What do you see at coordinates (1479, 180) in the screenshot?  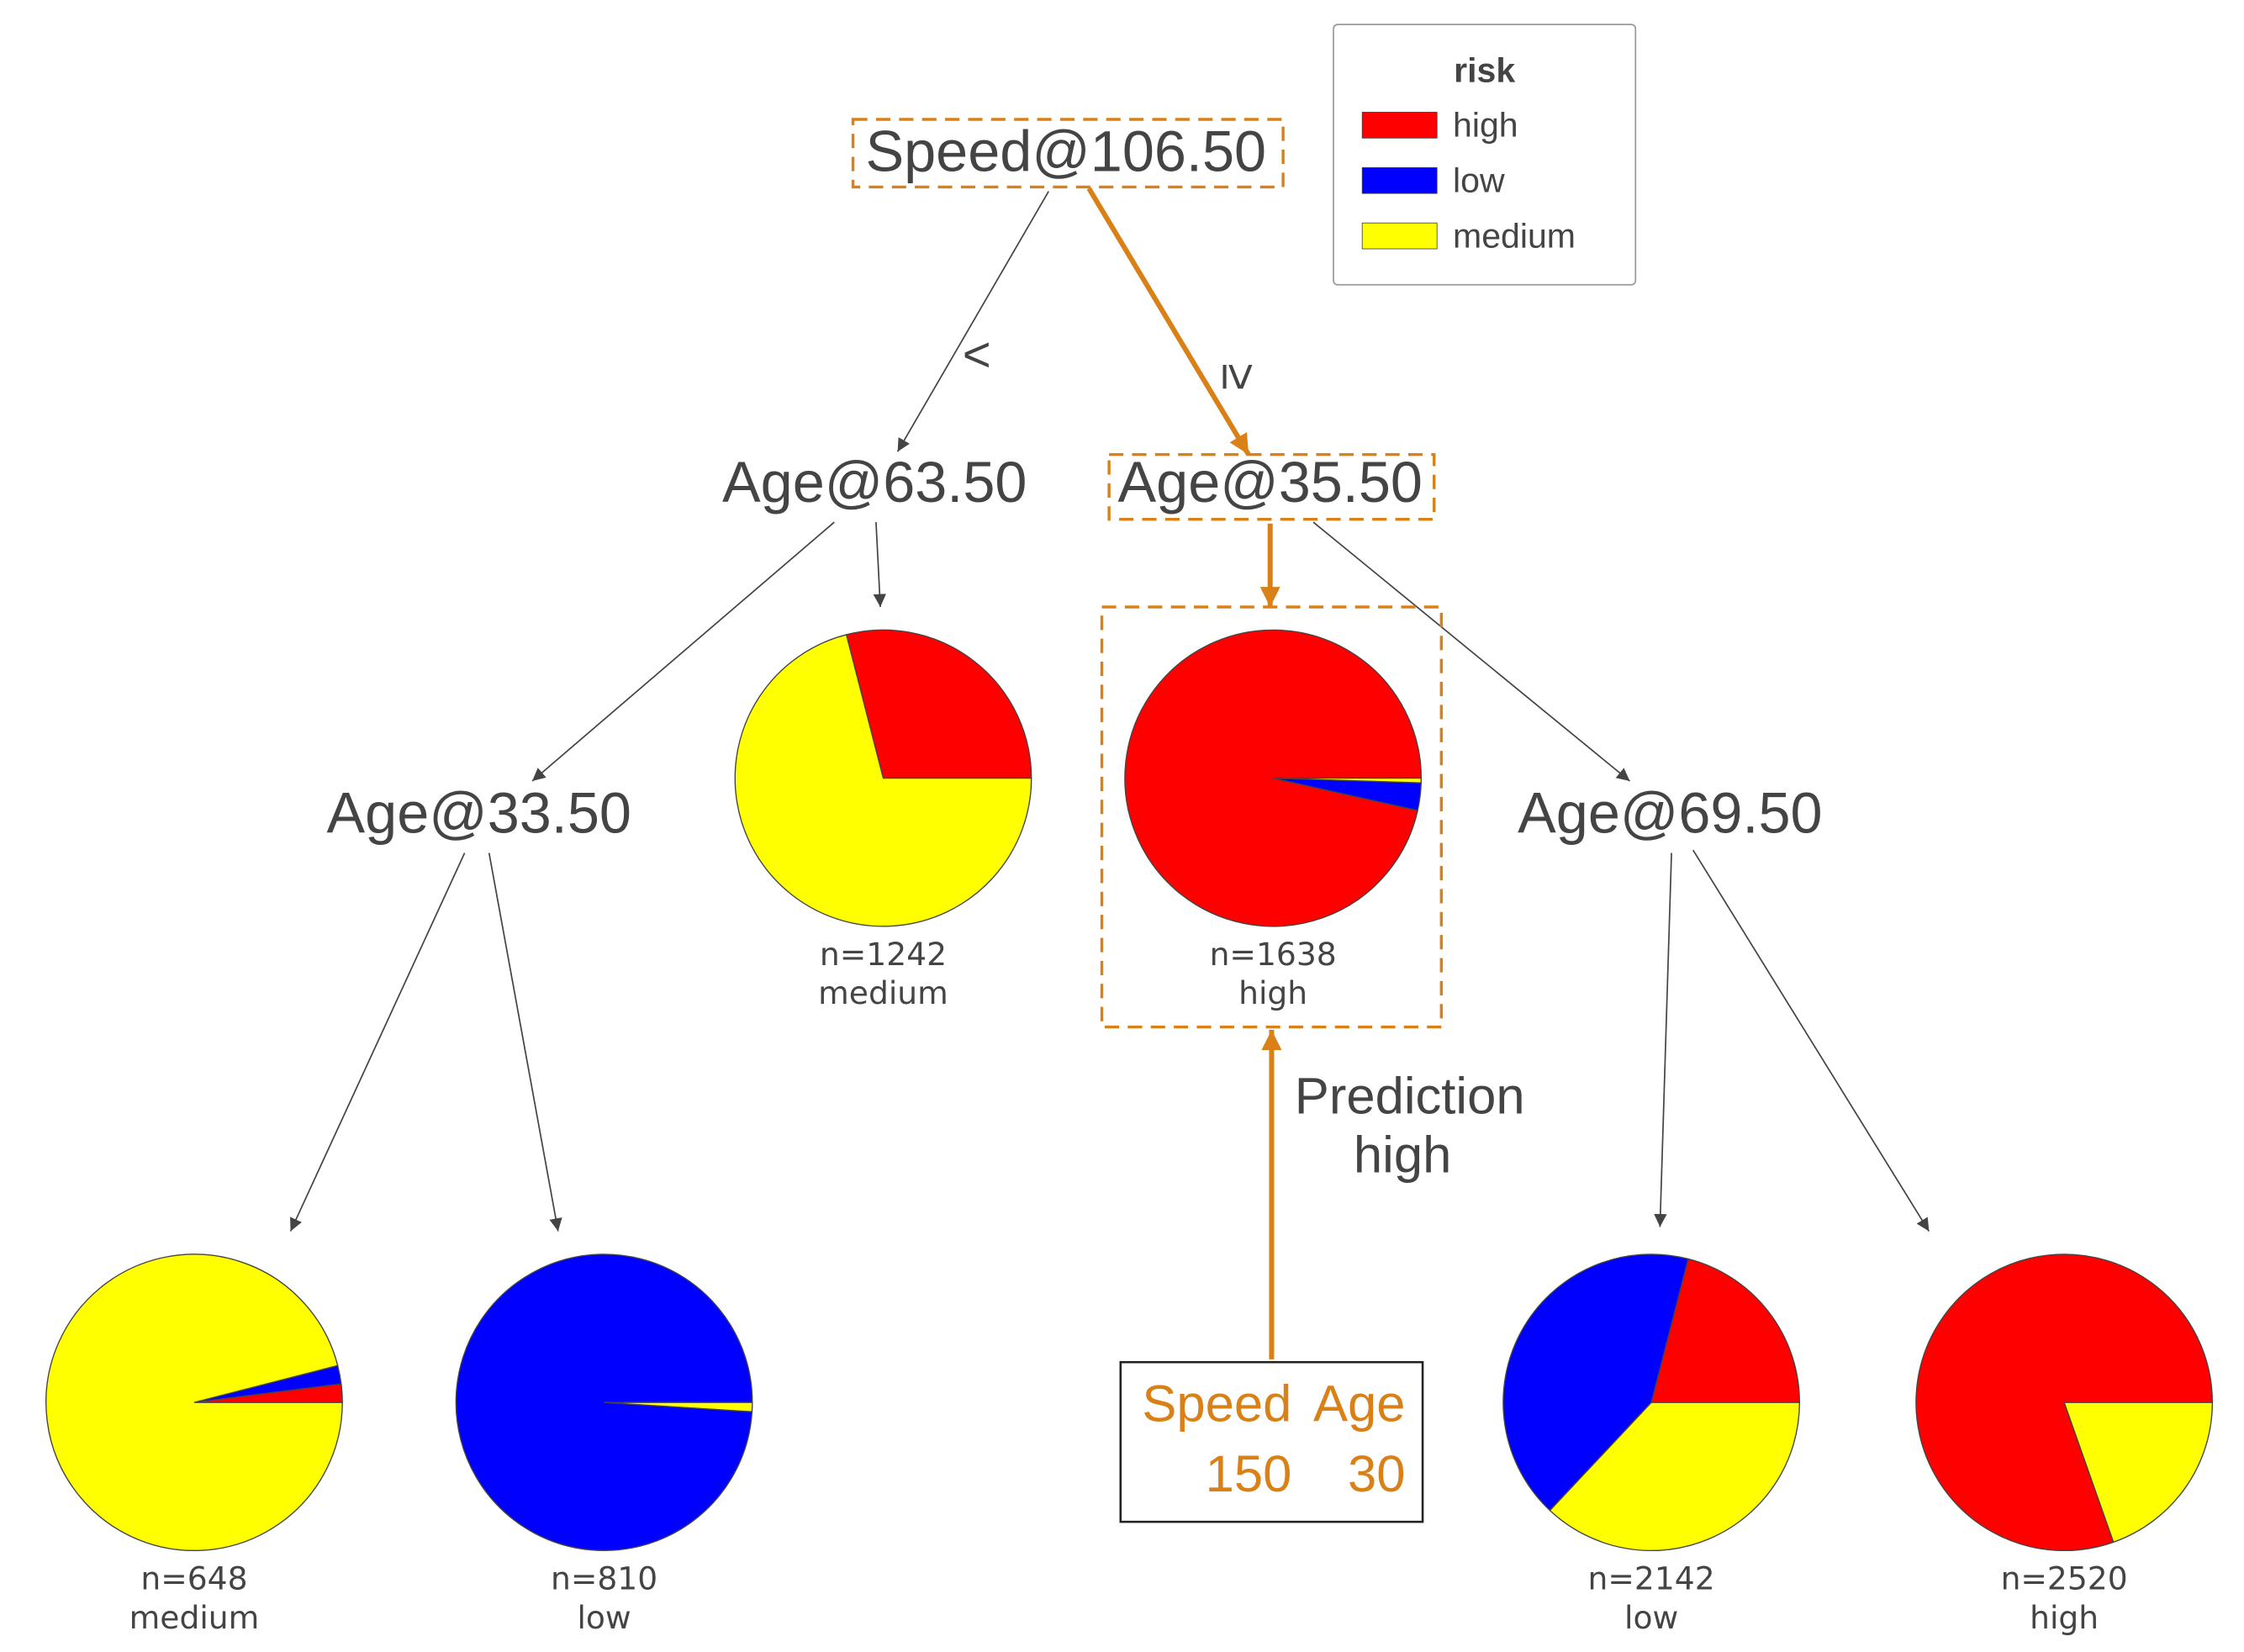 I see `legend-label: low` at bounding box center [1479, 180].